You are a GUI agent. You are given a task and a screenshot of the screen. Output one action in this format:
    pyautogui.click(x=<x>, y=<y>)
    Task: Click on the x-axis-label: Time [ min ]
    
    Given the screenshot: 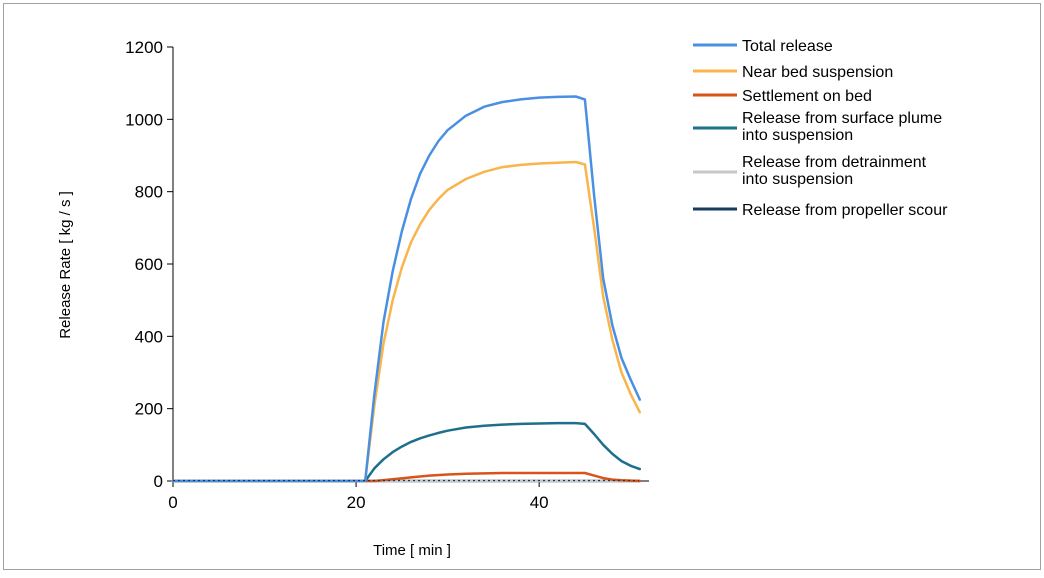 What is the action you would take?
    pyautogui.click(x=412, y=550)
    